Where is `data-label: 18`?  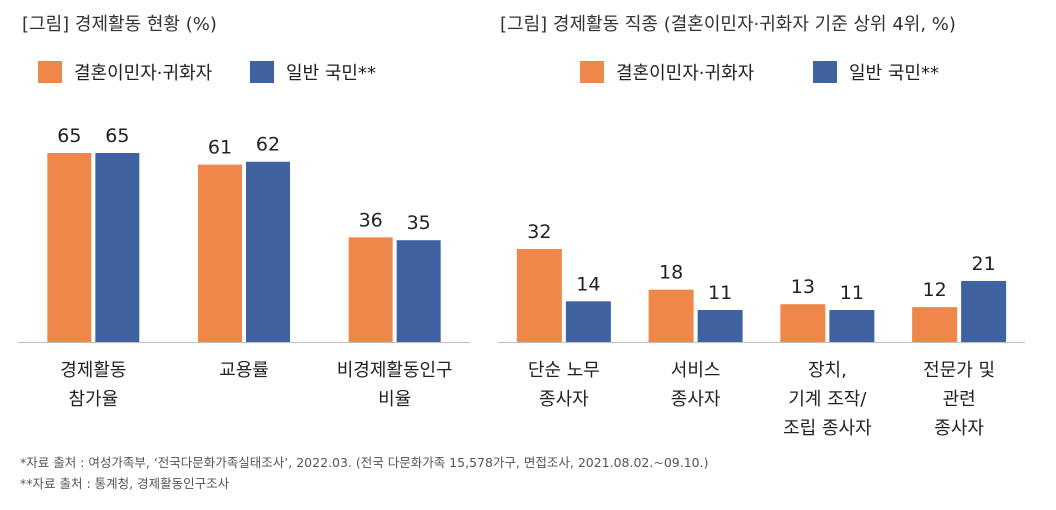
data-label: 18 is located at coordinates (671, 273).